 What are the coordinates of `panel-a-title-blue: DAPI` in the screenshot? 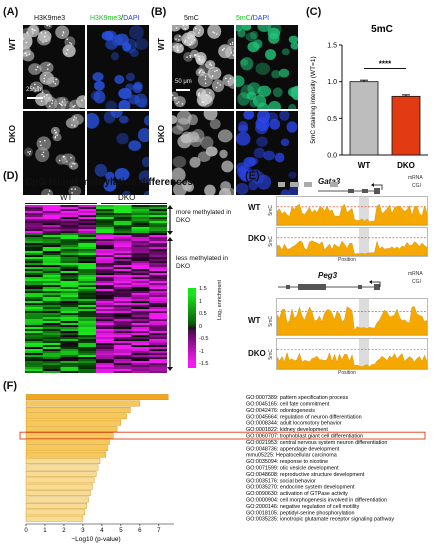 It's located at (131, 18).